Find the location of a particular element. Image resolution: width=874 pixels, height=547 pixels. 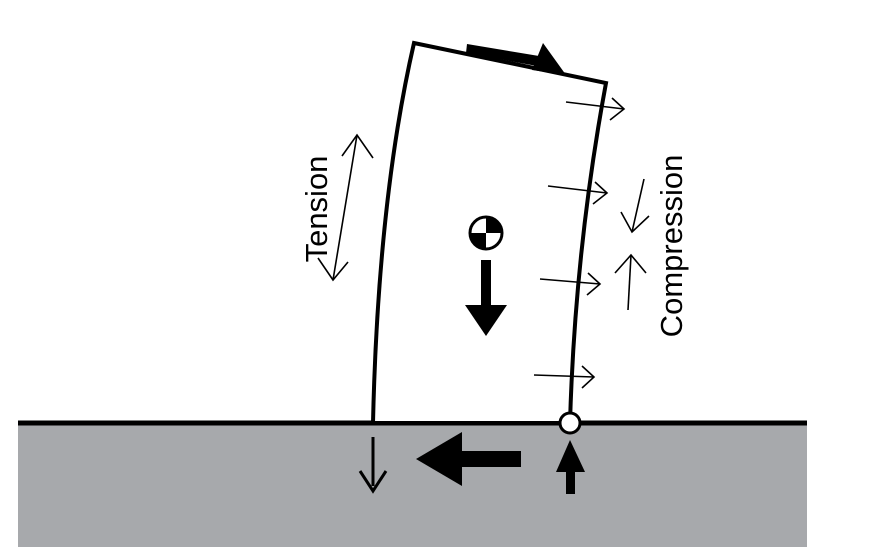

tension-label: Tension is located at coordinates (316, 209).